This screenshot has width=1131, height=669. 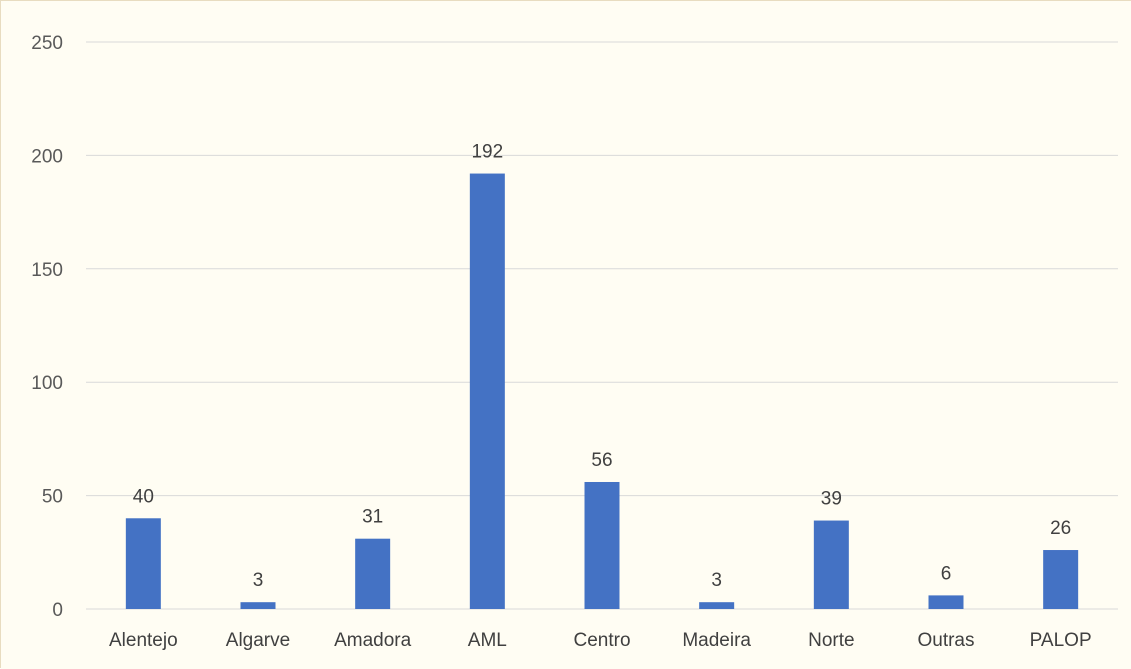 What do you see at coordinates (946, 573) in the screenshot?
I see `data-label: 6` at bounding box center [946, 573].